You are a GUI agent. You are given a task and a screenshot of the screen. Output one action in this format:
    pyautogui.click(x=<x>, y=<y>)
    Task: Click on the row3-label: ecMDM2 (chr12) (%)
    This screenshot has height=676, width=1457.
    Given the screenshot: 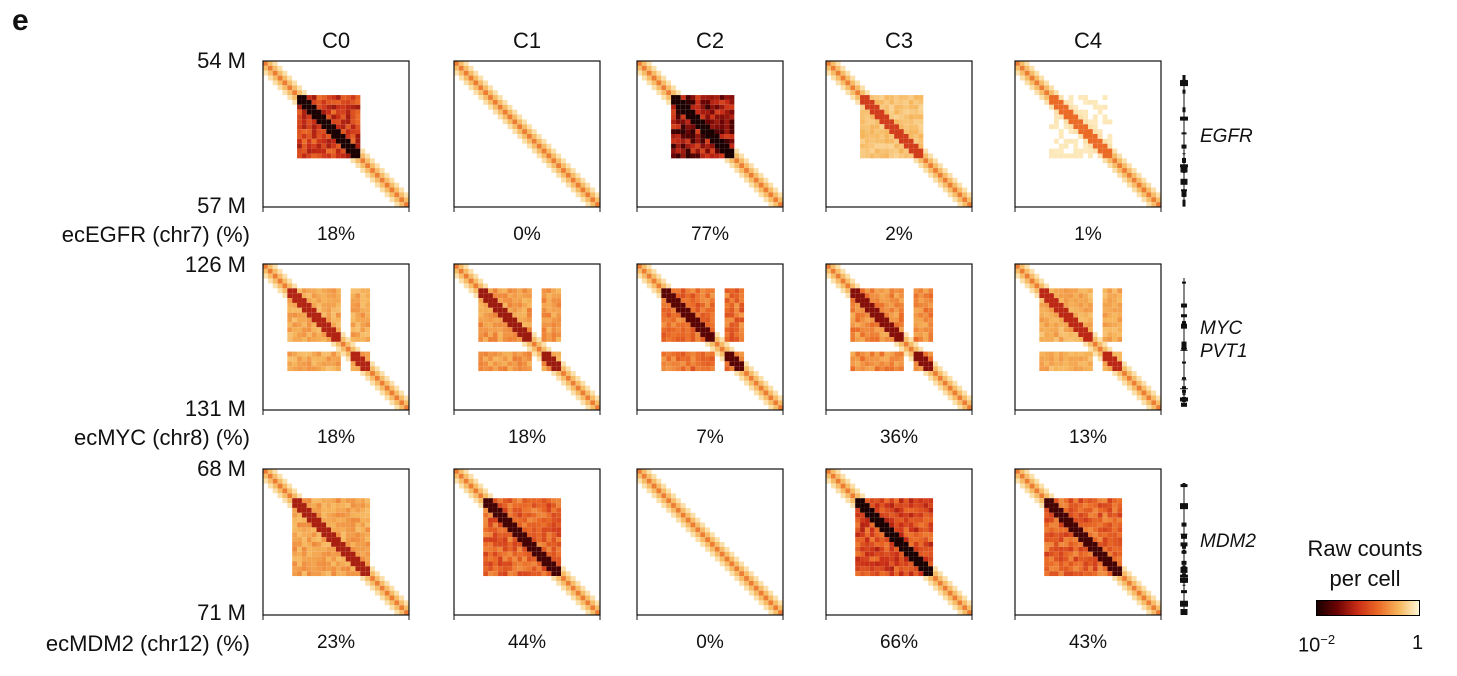 What is the action you would take?
    pyautogui.click(x=147, y=643)
    